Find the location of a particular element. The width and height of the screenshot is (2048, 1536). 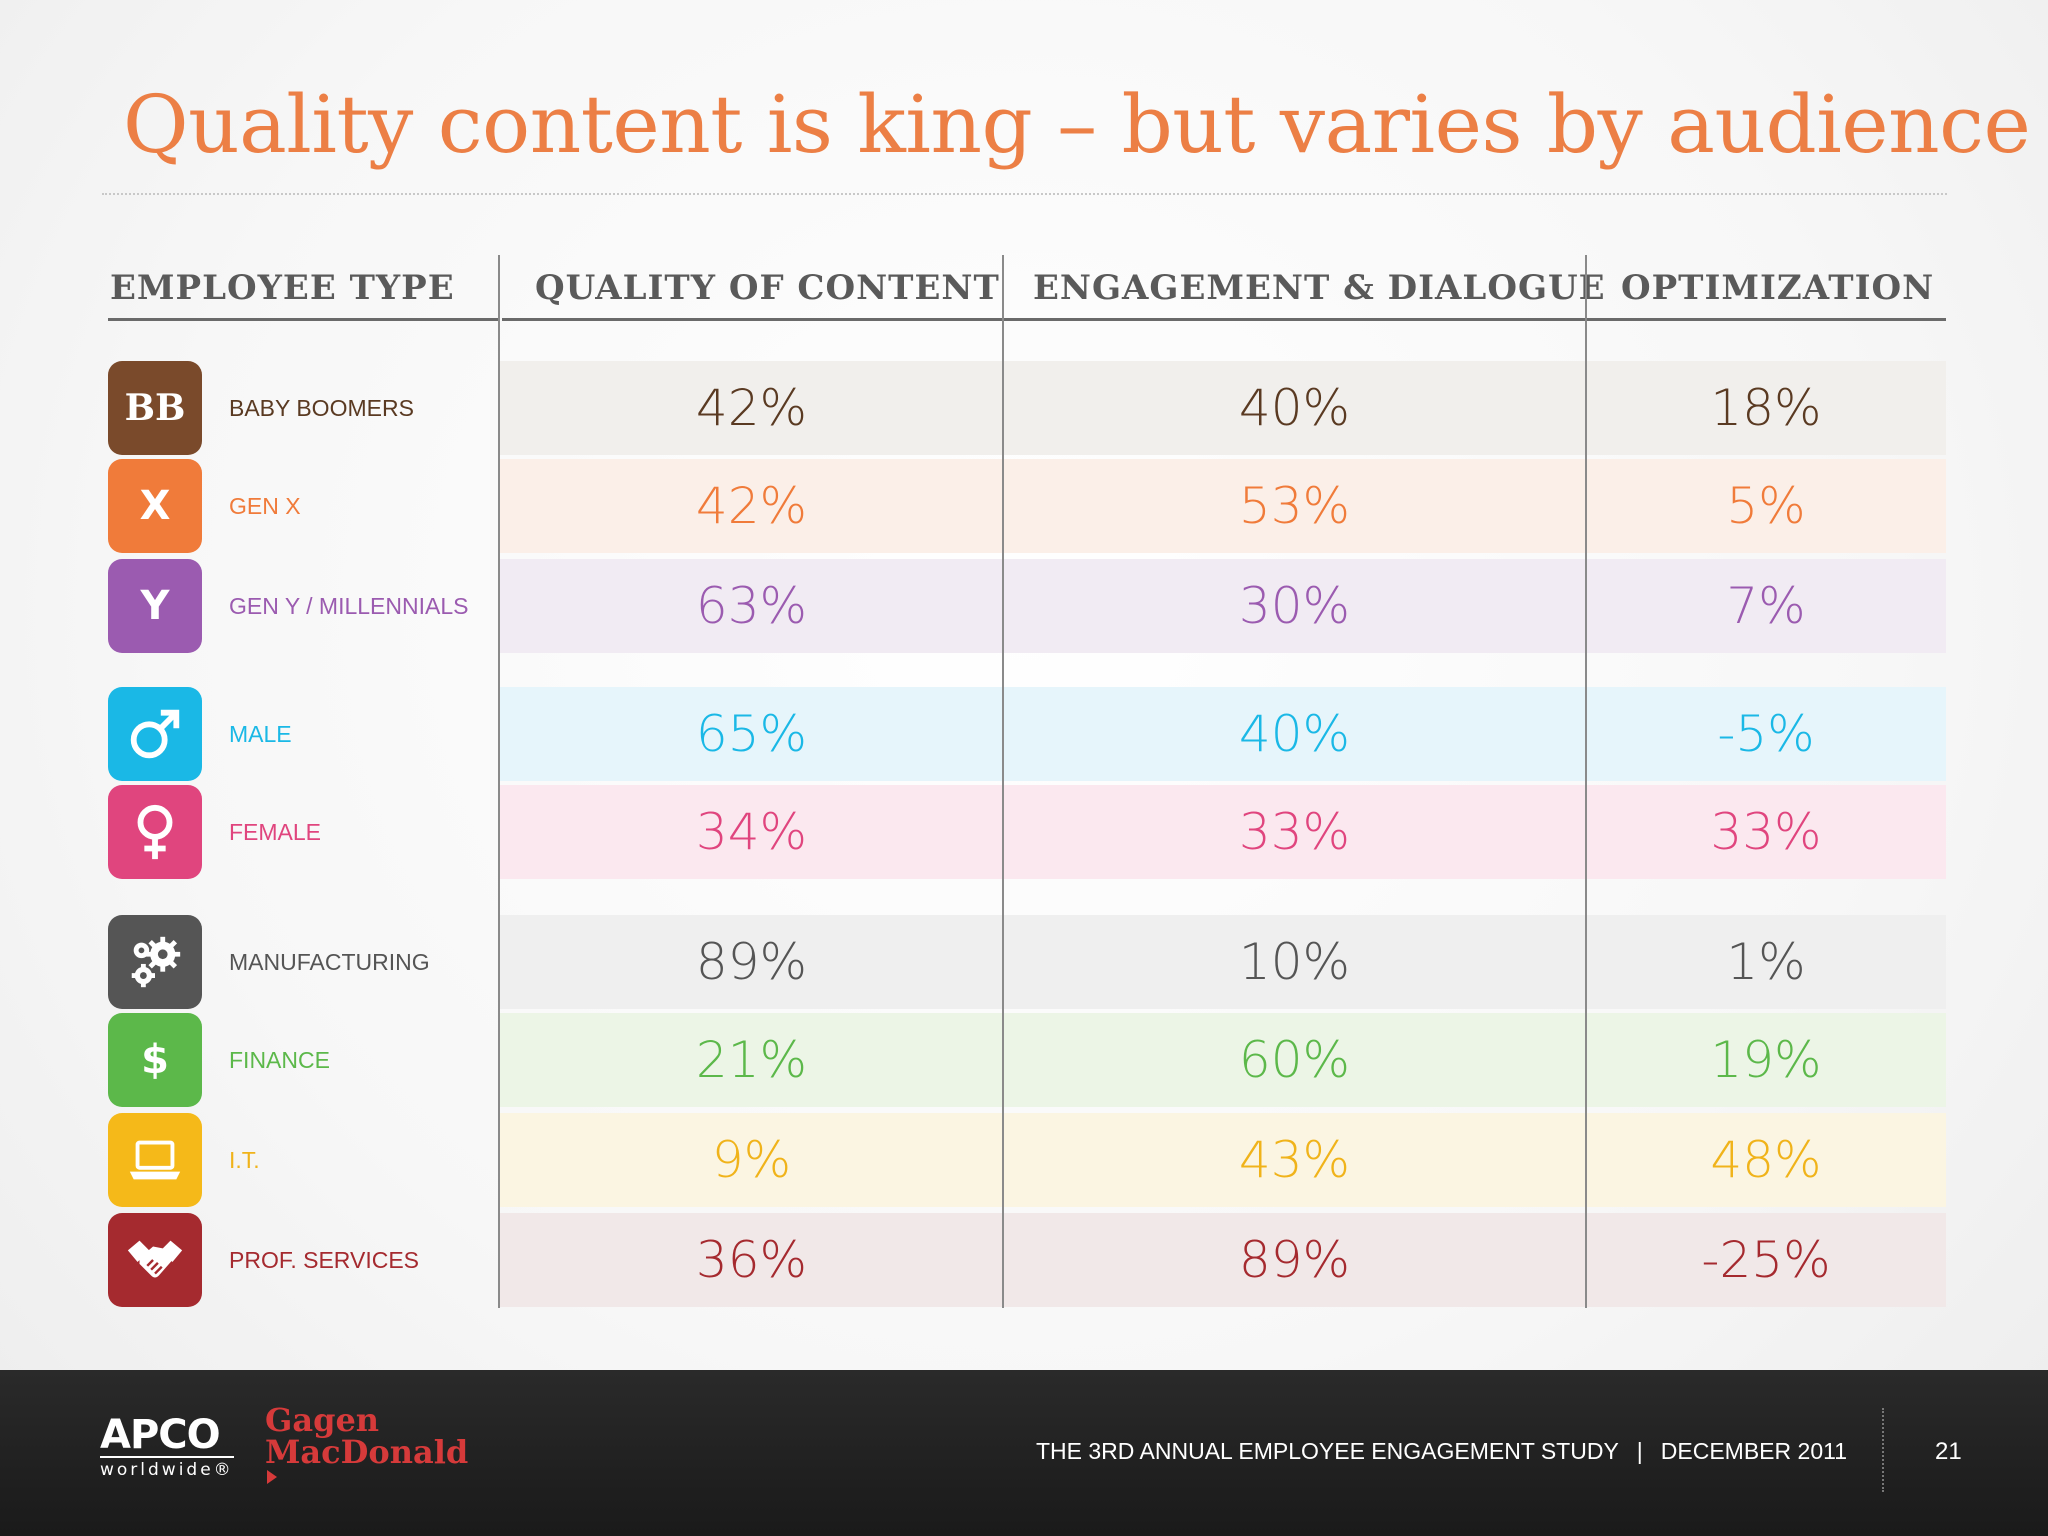

male-symbol-icon is located at coordinates (155, 734).